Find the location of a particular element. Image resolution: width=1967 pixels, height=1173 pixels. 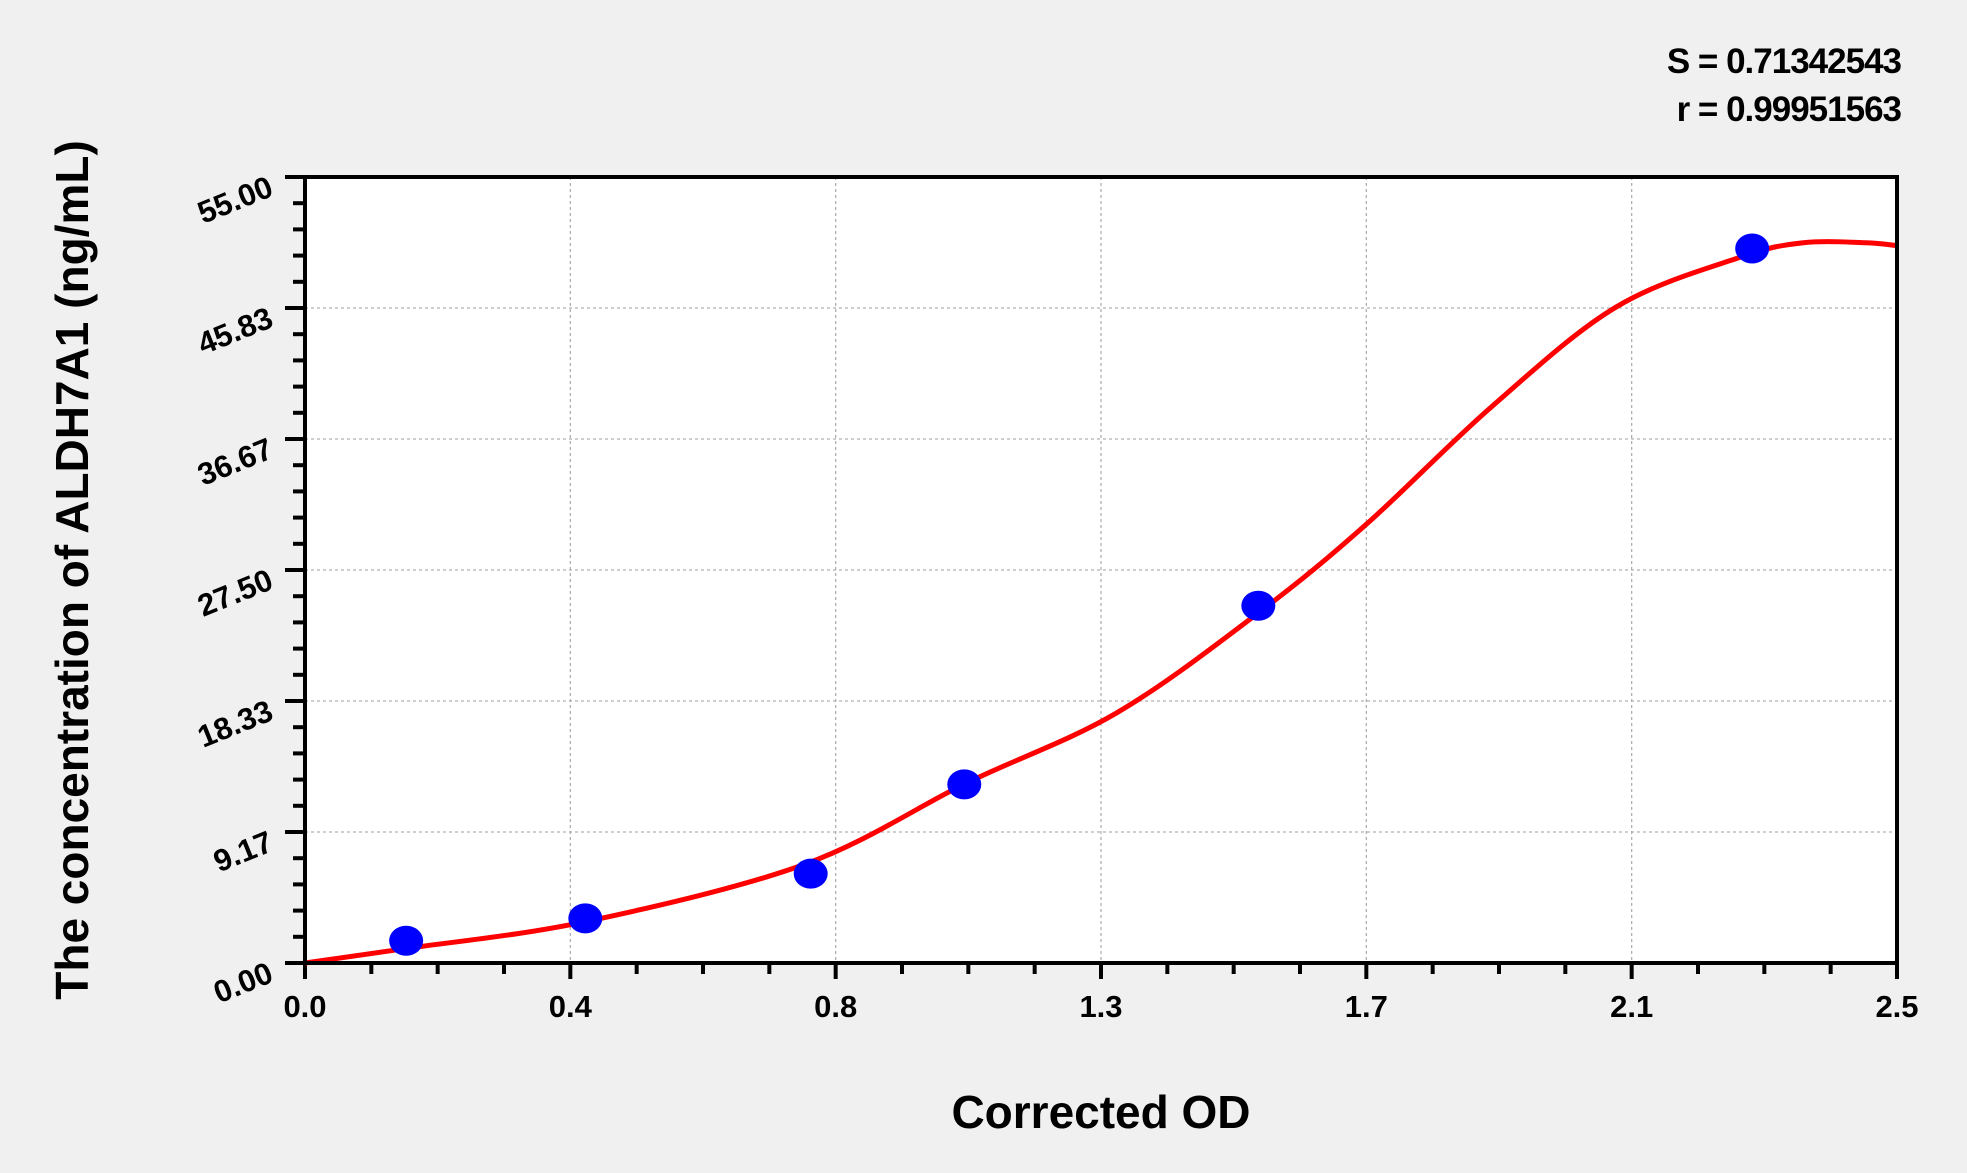

y-tick-label: 9.17 is located at coordinates (243, 851).